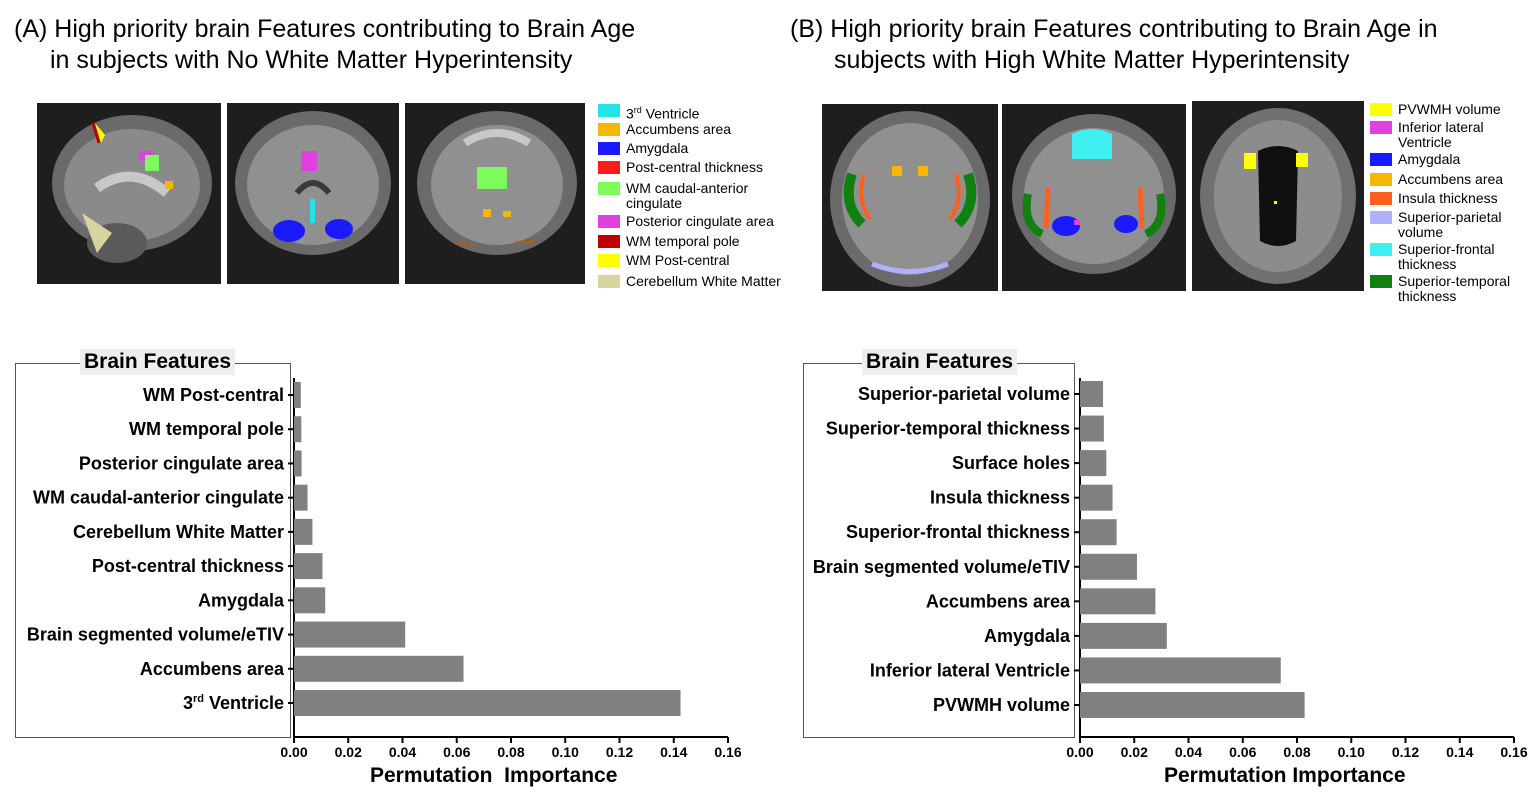  I want to click on panel-a-x-tick-label: 0.14, so click(673, 752).